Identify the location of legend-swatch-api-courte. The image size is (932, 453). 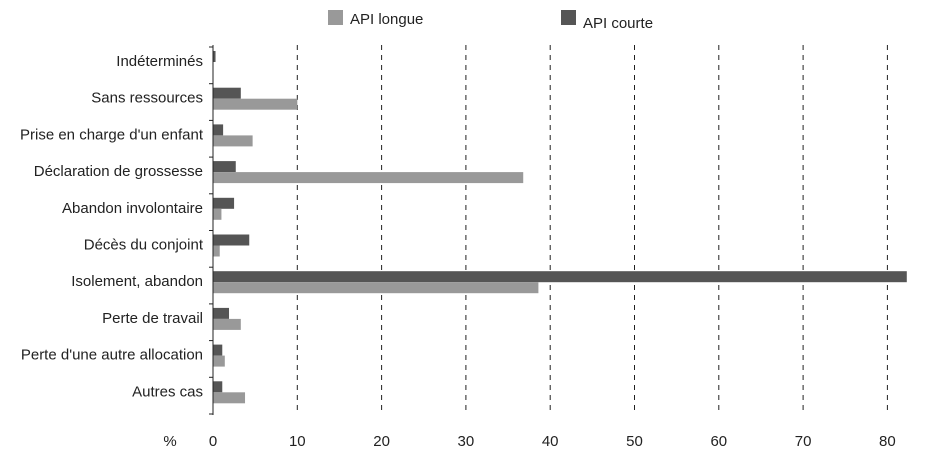
(568, 17).